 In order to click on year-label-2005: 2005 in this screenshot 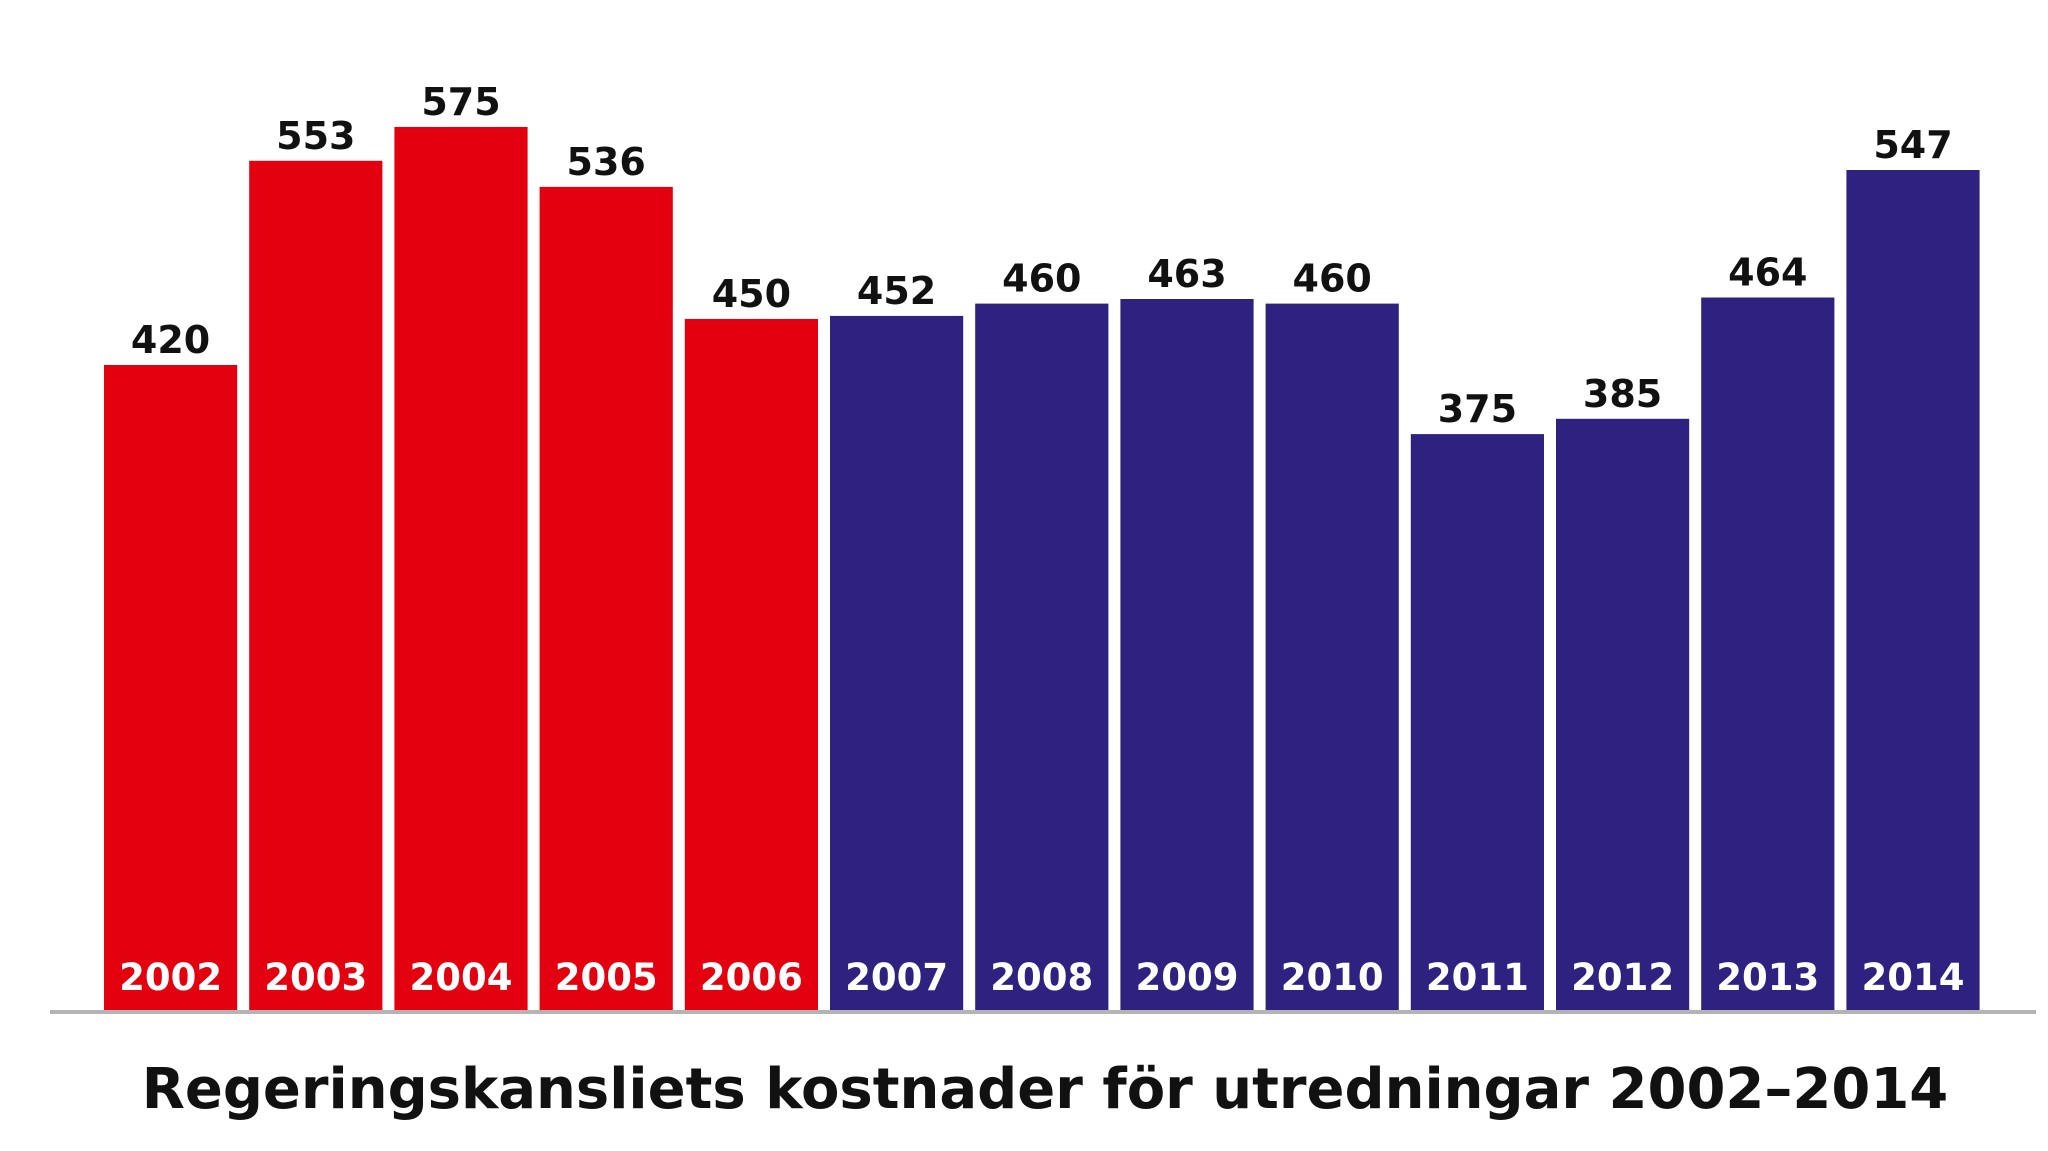, I will do `click(606, 977)`.